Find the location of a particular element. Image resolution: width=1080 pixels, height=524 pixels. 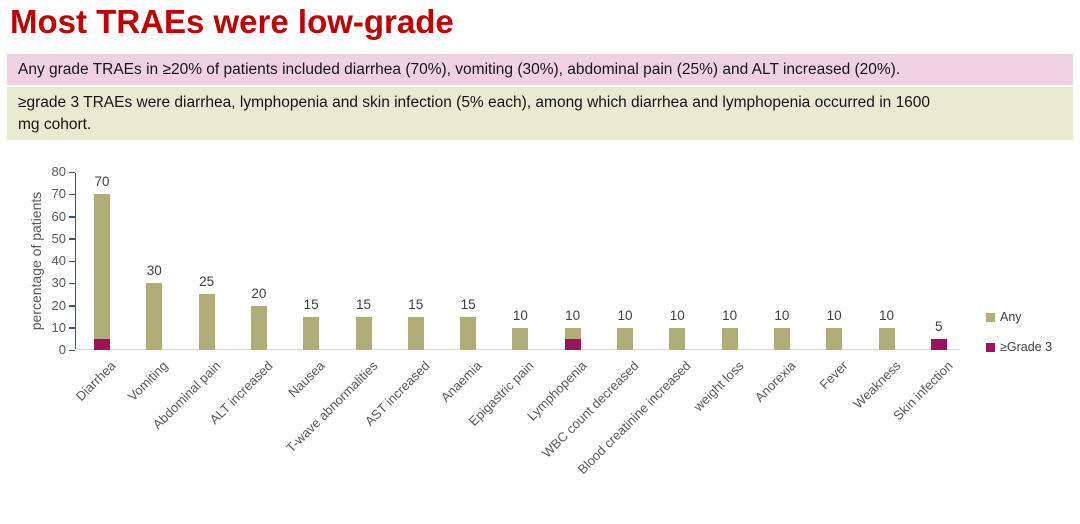

y-tick-label: 60 is located at coordinates (58, 216).